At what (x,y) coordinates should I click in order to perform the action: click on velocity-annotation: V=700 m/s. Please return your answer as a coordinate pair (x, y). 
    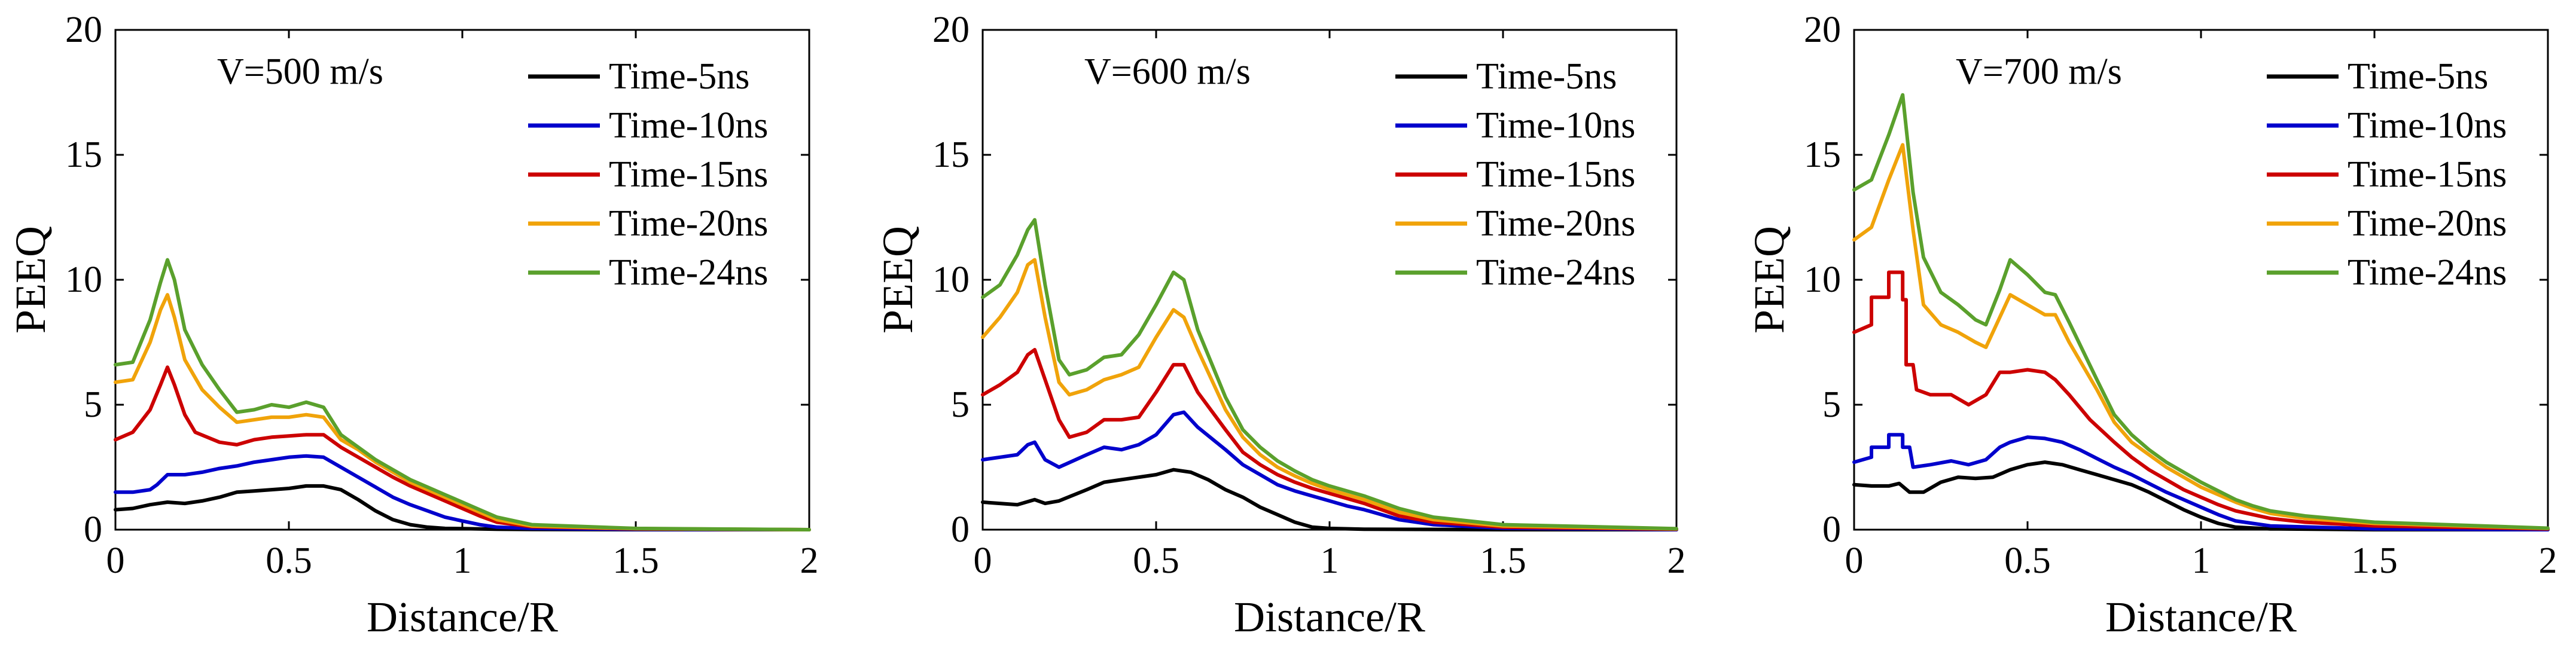
    Looking at the image, I should click on (2039, 71).